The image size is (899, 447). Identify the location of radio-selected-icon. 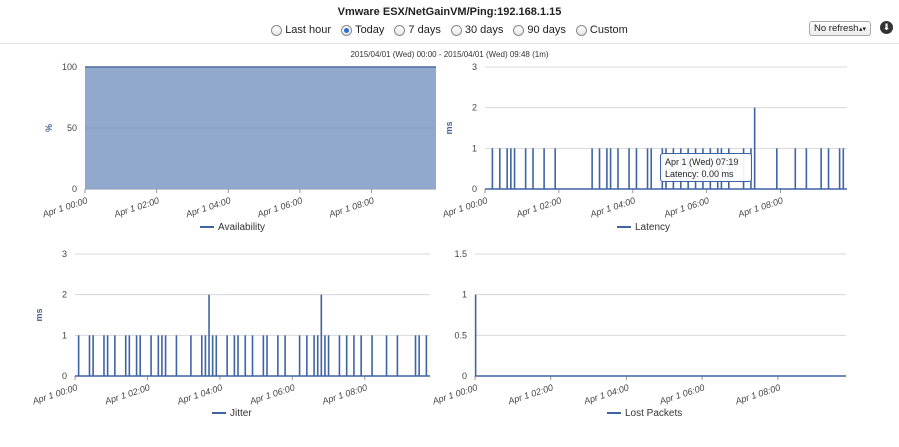
(347, 30).